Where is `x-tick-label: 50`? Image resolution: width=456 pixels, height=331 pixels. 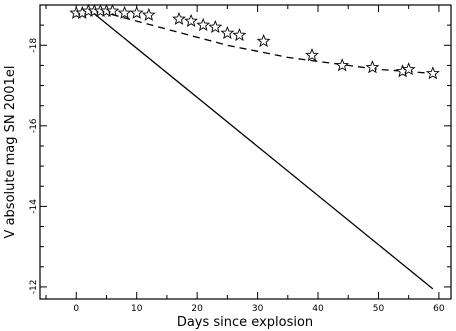
x-tick-label: 50 is located at coordinates (379, 309).